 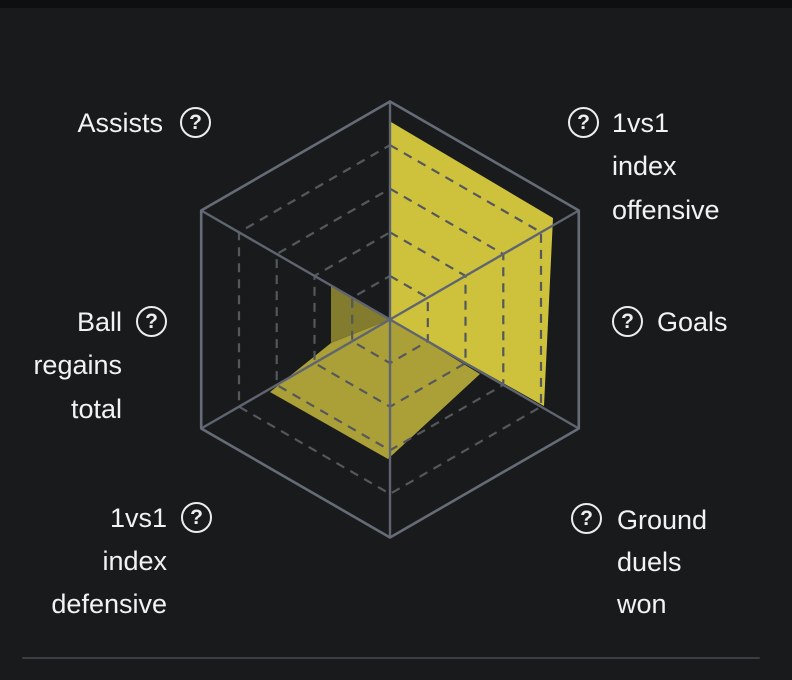 What do you see at coordinates (642, 604) in the screenshot?
I see `axis-label-ground-line3: won` at bounding box center [642, 604].